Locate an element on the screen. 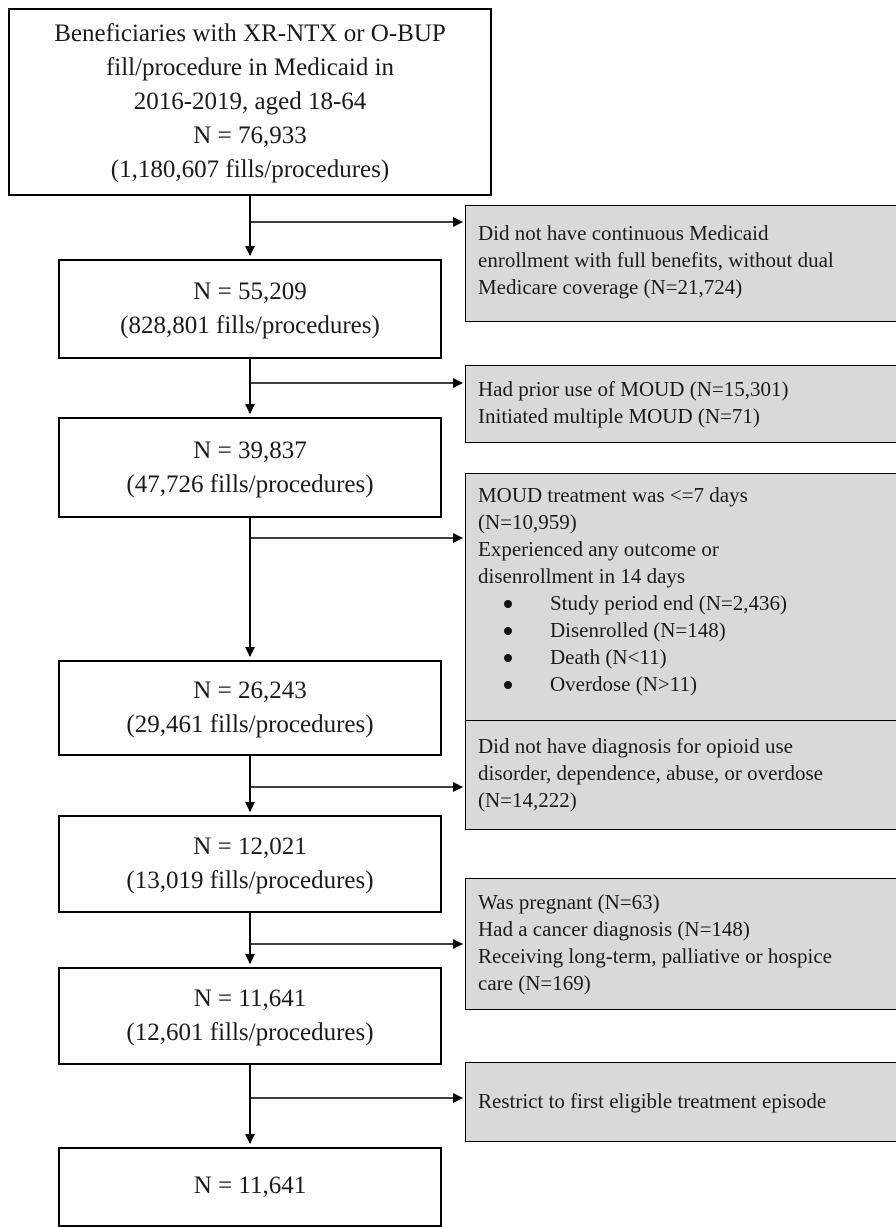 The width and height of the screenshot is (896, 1227). cohort-fills: (47,726 fills/procedures) is located at coordinates (250, 484).